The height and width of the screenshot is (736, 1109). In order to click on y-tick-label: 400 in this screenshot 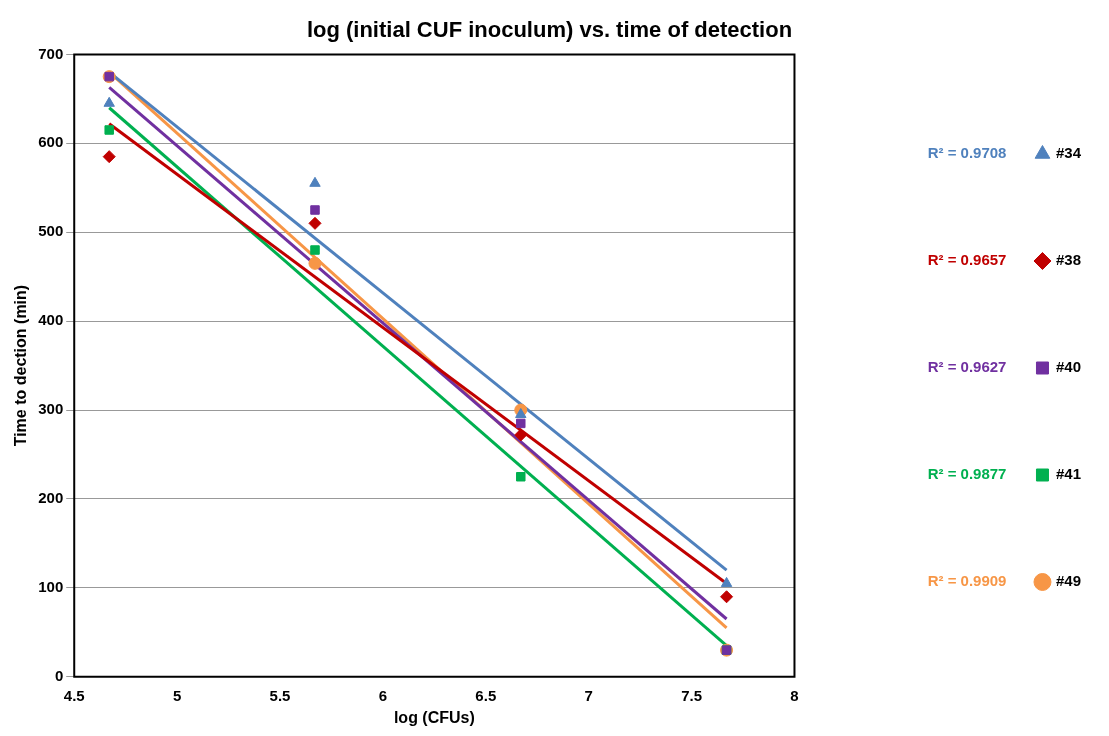, I will do `click(51, 320)`.